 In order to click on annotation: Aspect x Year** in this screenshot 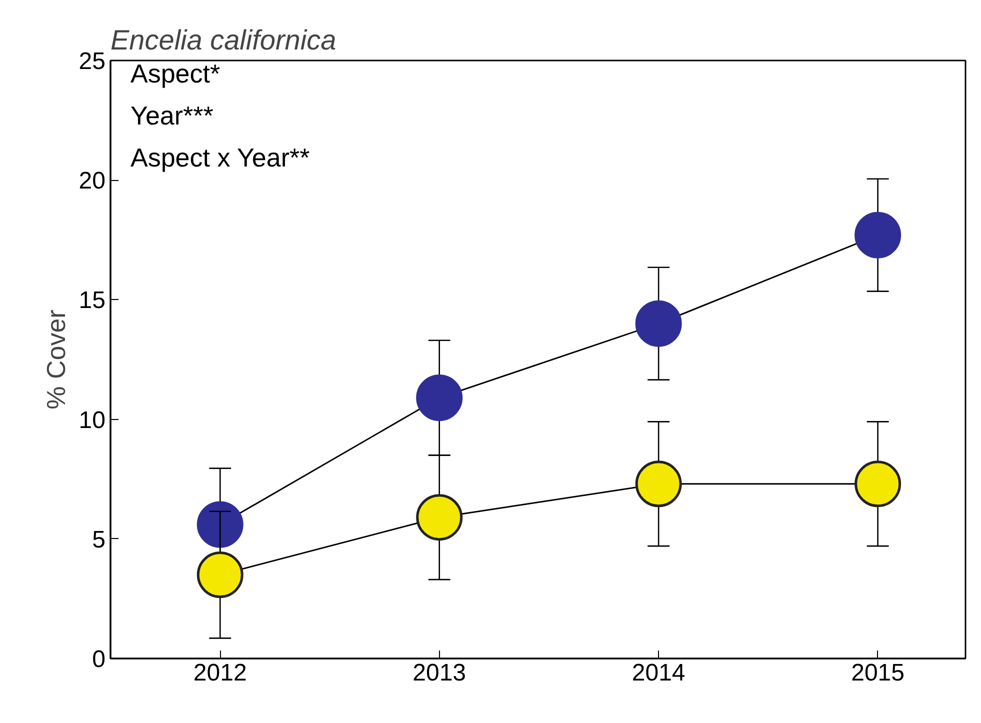, I will do `click(220, 157)`.